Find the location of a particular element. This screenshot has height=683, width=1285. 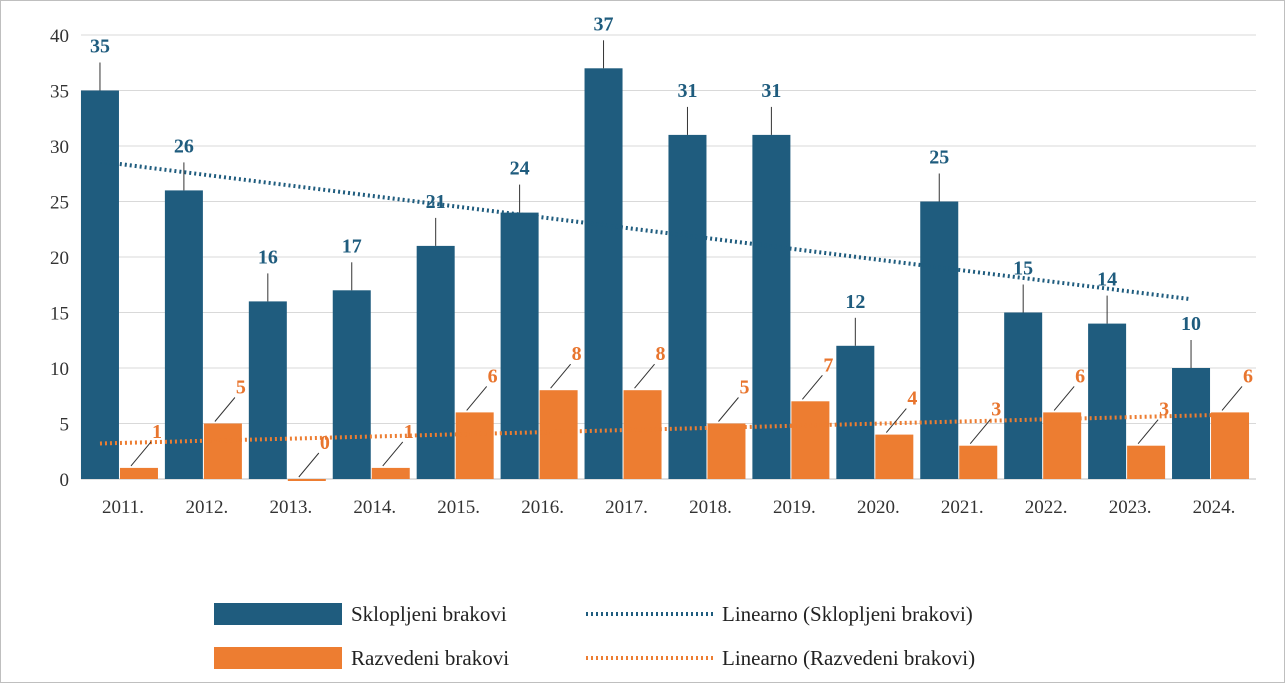

x-tick-label: 2021. is located at coordinates (962, 507).